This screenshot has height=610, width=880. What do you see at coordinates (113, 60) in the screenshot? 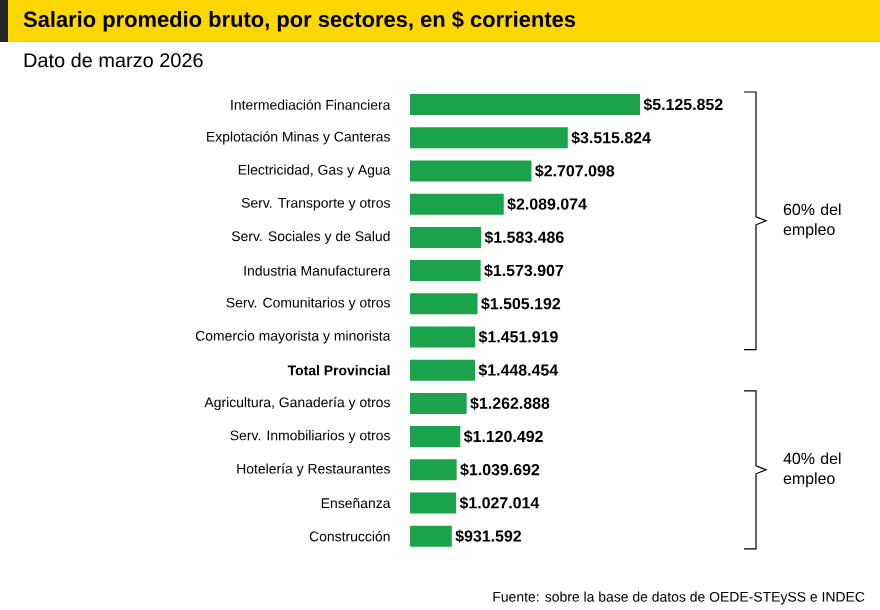
I see `text: Dato de marzo 2026` at bounding box center [113, 60].